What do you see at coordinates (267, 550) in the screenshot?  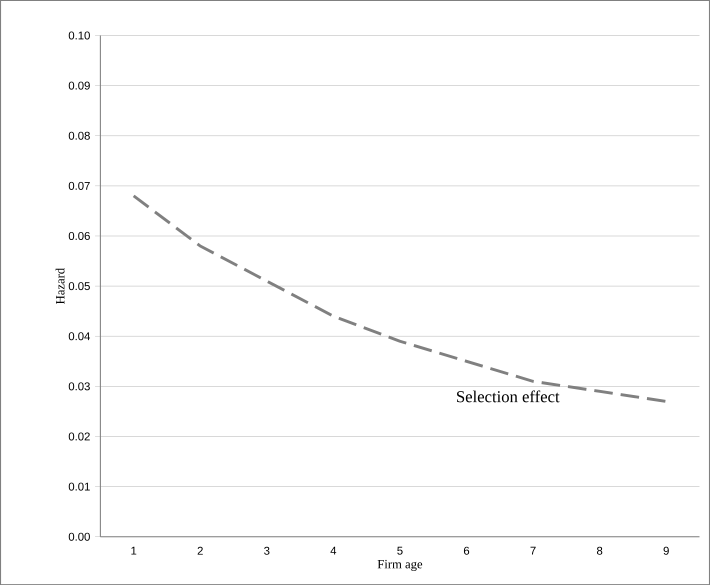 I see `x-tick-label: 3` at bounding box center [267, 550].